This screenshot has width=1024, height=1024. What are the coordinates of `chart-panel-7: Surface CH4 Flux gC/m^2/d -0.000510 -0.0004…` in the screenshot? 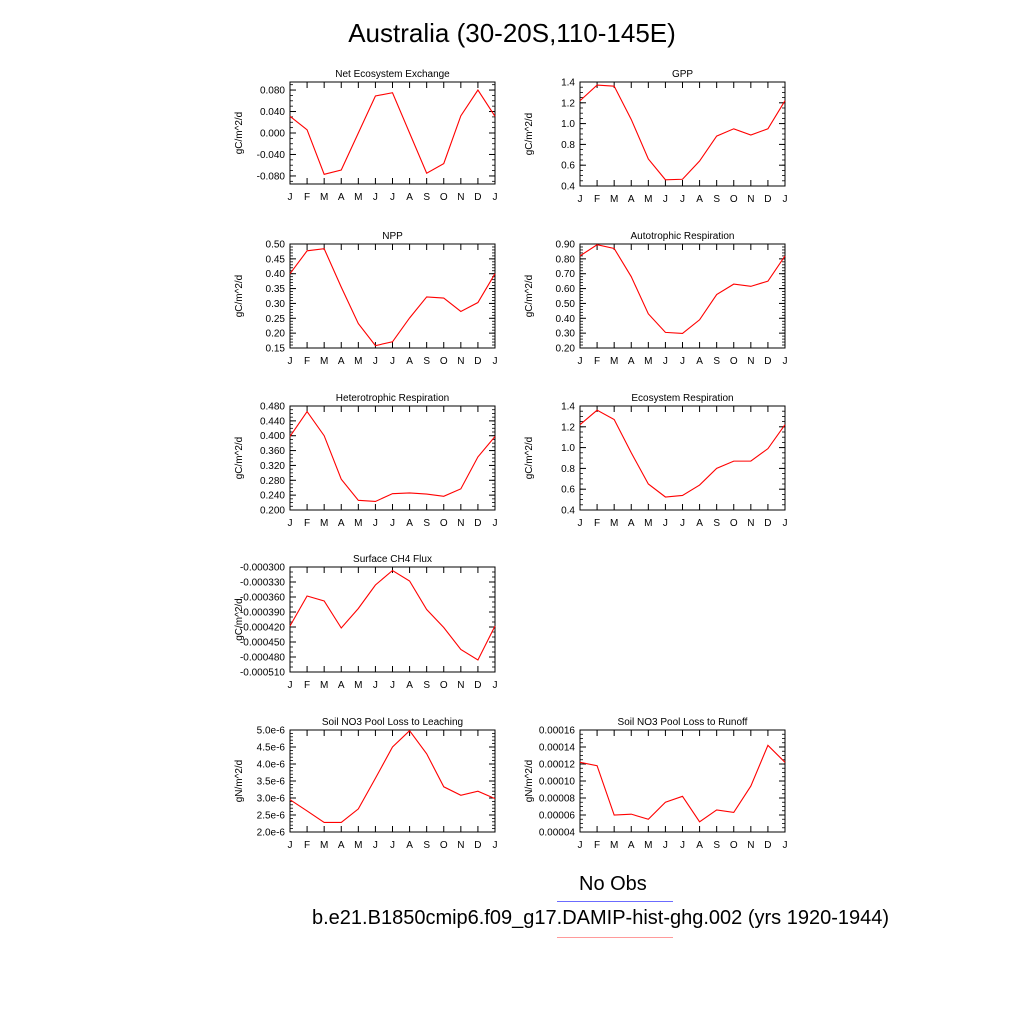 It's located at (366, 622).